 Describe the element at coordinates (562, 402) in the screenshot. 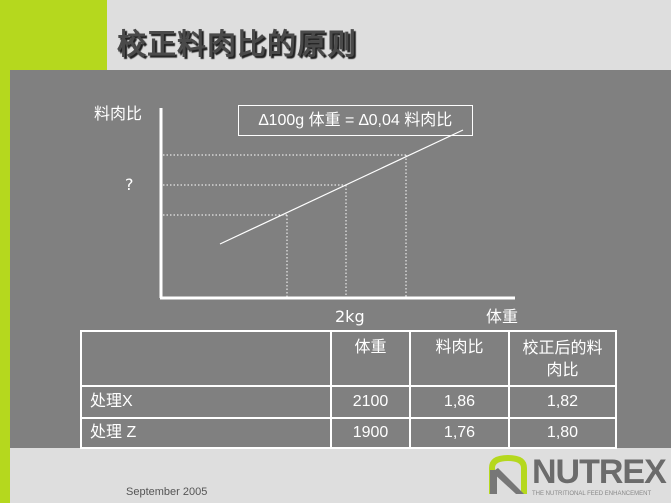

I see `cell: 1,82` at that location.